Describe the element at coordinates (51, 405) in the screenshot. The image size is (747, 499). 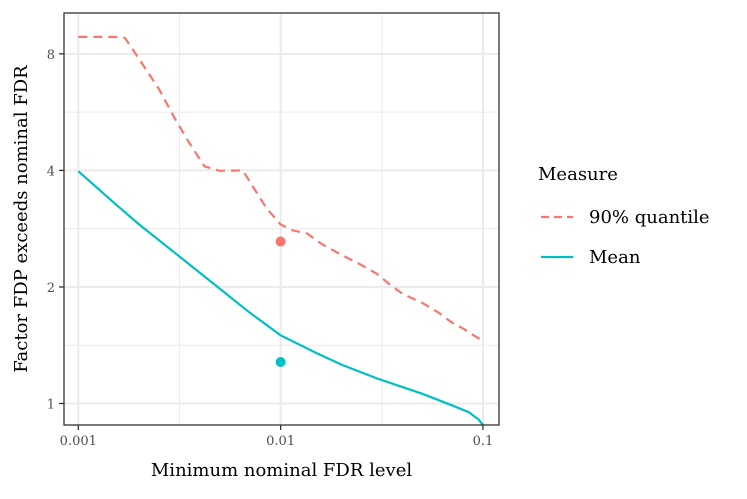
I see `y-tick-label: 1` at that location.